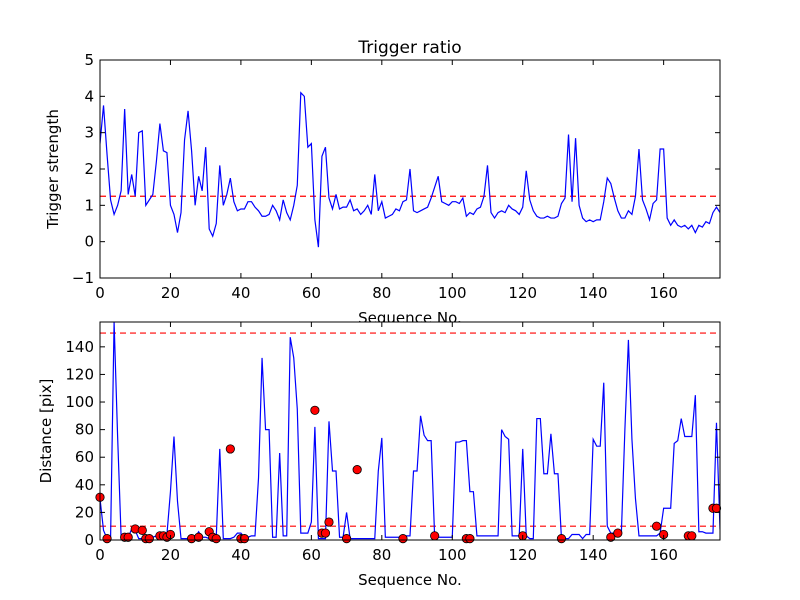 This screenshot has height=600, width=800. What do you see at coordinates (381, 555) in the screenshot?
I see `bot-xtick-label-4: 80` at bounding box center [381, 555].